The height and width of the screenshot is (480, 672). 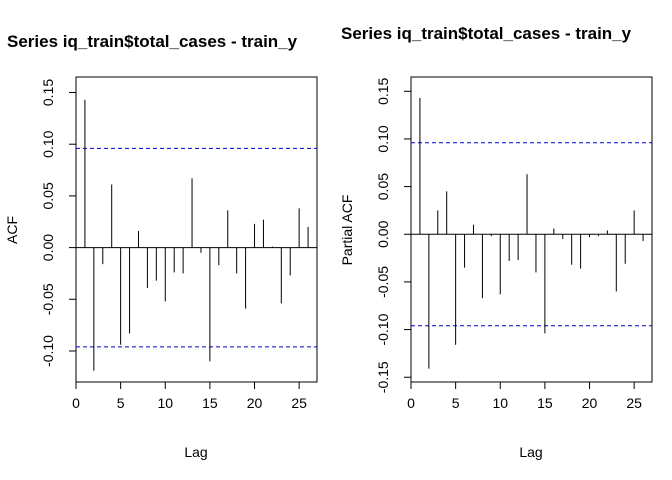 I want to click on acf-y-tick-label: 0.10, so click(x=48, y=143).